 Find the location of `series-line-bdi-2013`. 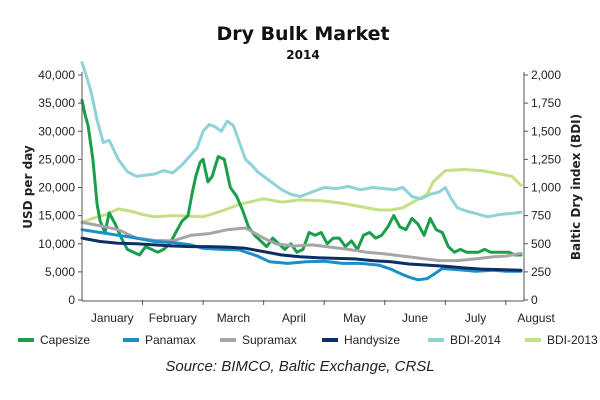

series-line-bdi-2013 is located at coordinates (301, 196).